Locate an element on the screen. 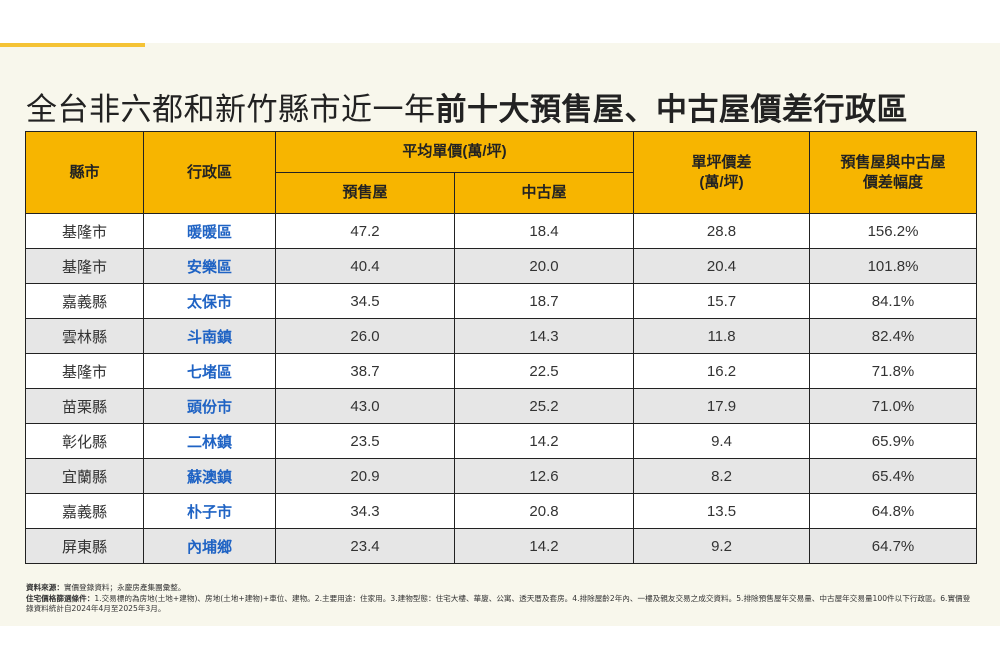 The height and width of the screenshot is (667, 1000). cell-district: 七堵區 is located at coordinates (209, 371).